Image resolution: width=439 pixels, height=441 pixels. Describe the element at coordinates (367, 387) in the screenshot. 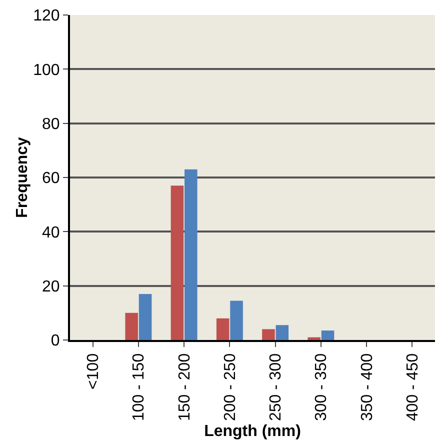

I see `x-tick-label: 350 - 400` at that location.